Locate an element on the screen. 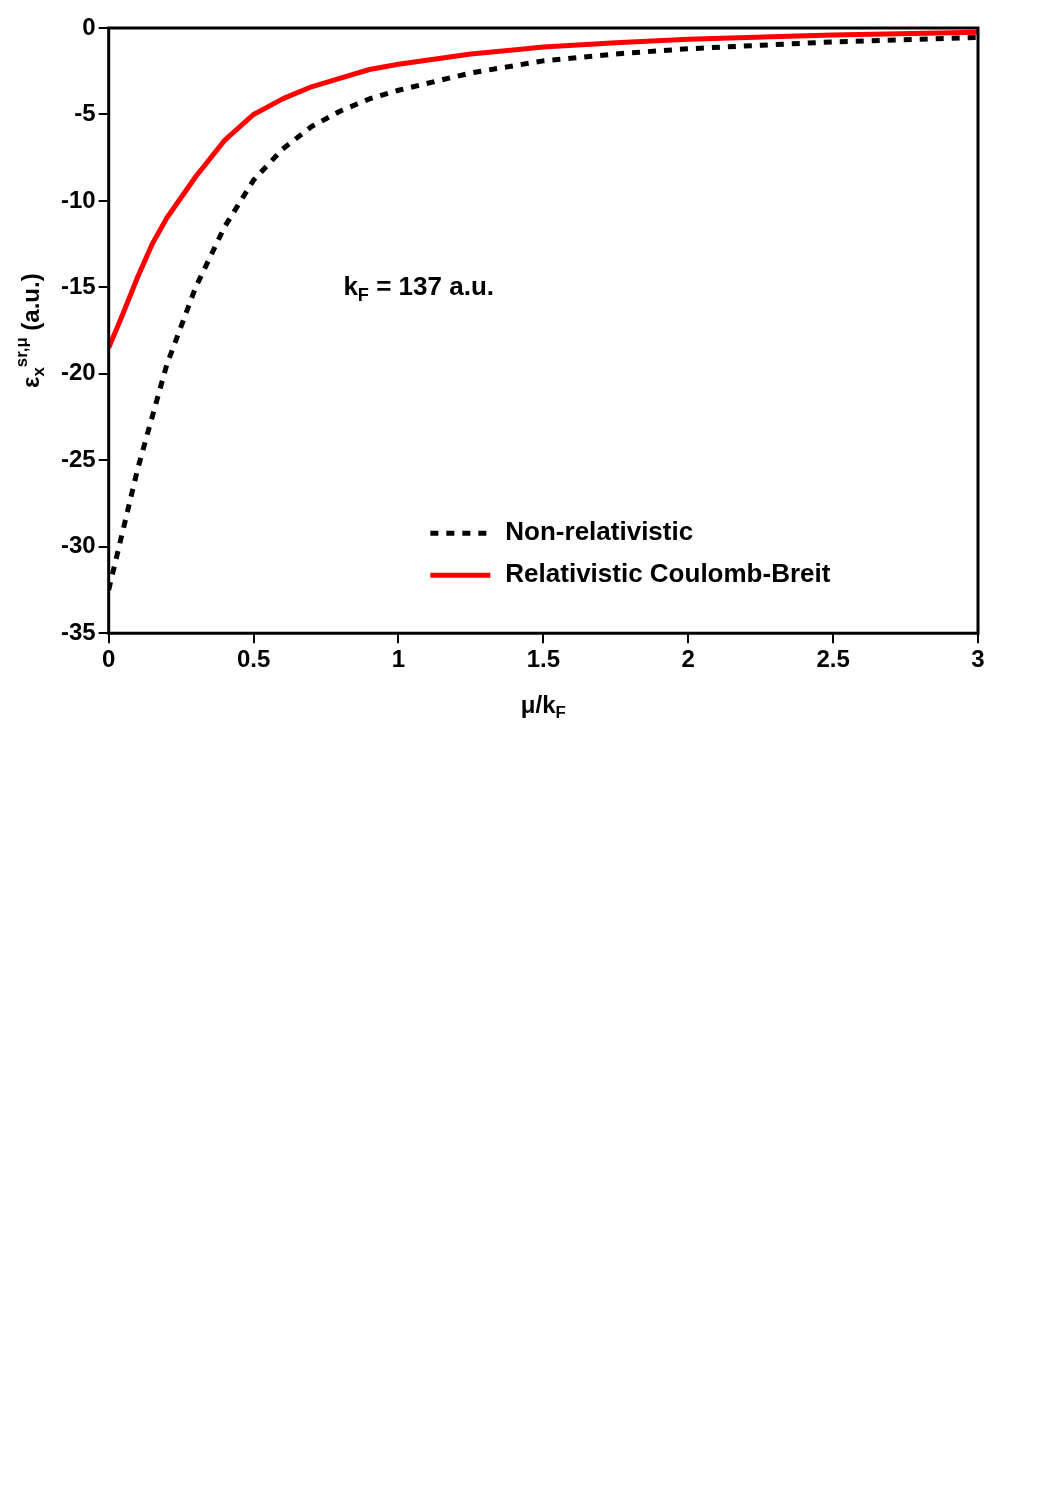 This screenshot has height=1500, width=1050. x-tick-label: 2 is located at coordinates (688, 659).